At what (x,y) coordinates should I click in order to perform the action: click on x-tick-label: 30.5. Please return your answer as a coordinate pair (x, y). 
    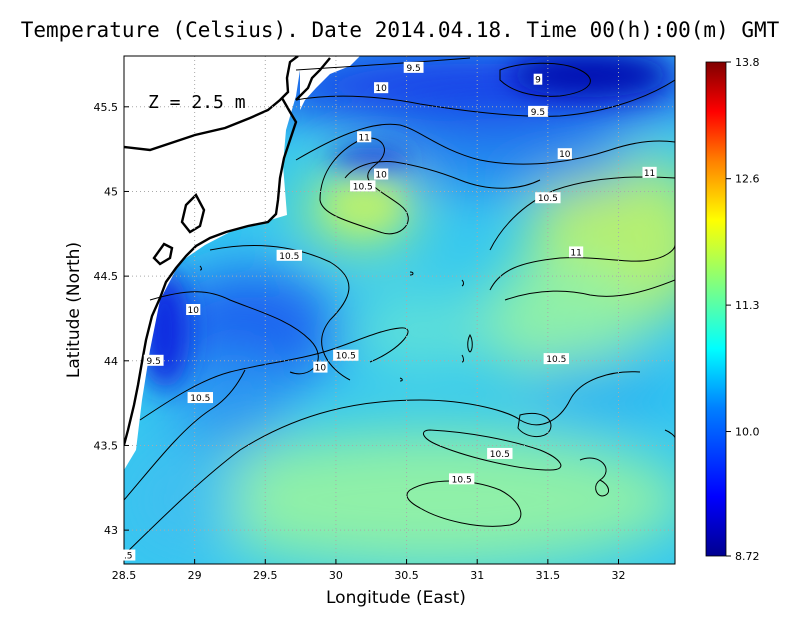
    Looking at the image, I should click on (406, 575).